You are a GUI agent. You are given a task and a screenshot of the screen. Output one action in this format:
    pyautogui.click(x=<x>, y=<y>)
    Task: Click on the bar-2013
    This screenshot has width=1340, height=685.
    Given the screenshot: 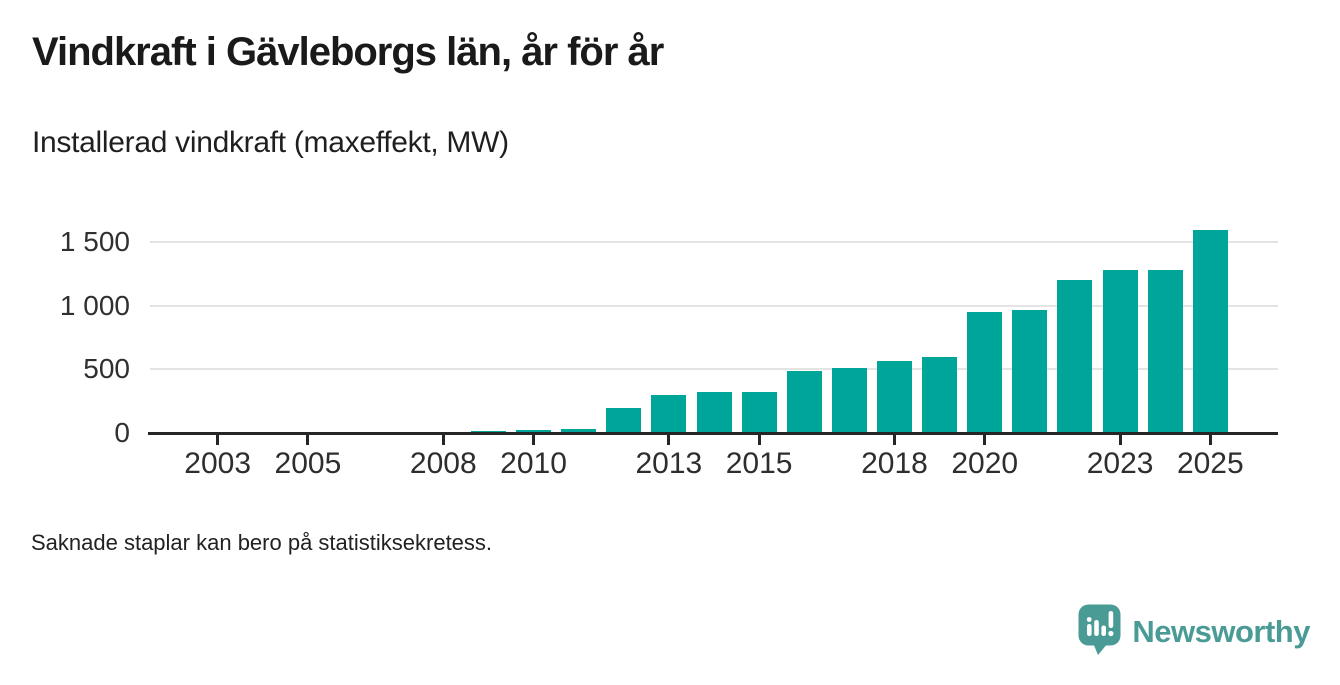 What is the action you would take?
    pyautogui.click(x=669, y=414)
    